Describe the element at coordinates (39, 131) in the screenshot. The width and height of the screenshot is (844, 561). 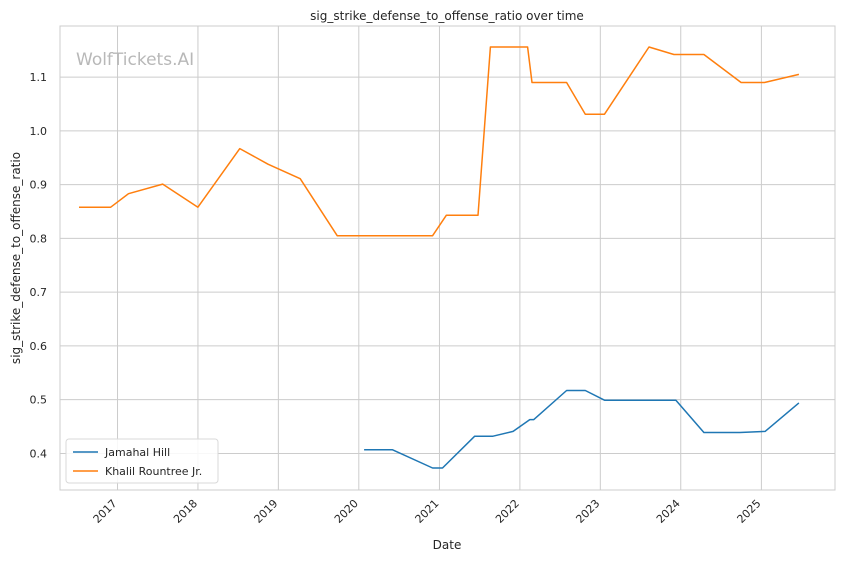
I see `y-tick-label: 1.0` at that location.